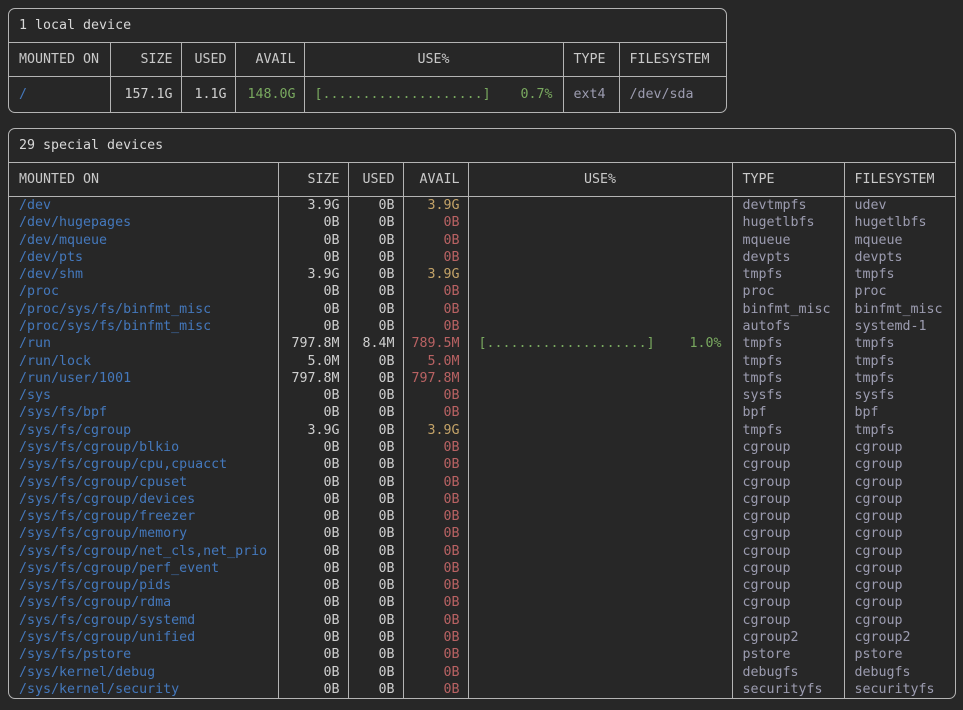 This screenshot has width=963, height=710. What do you see at coordinates (63, 240) in the screenshot?
I see `mounted-on-cell: /dev/mqueue` at bounding box center [63, 240].